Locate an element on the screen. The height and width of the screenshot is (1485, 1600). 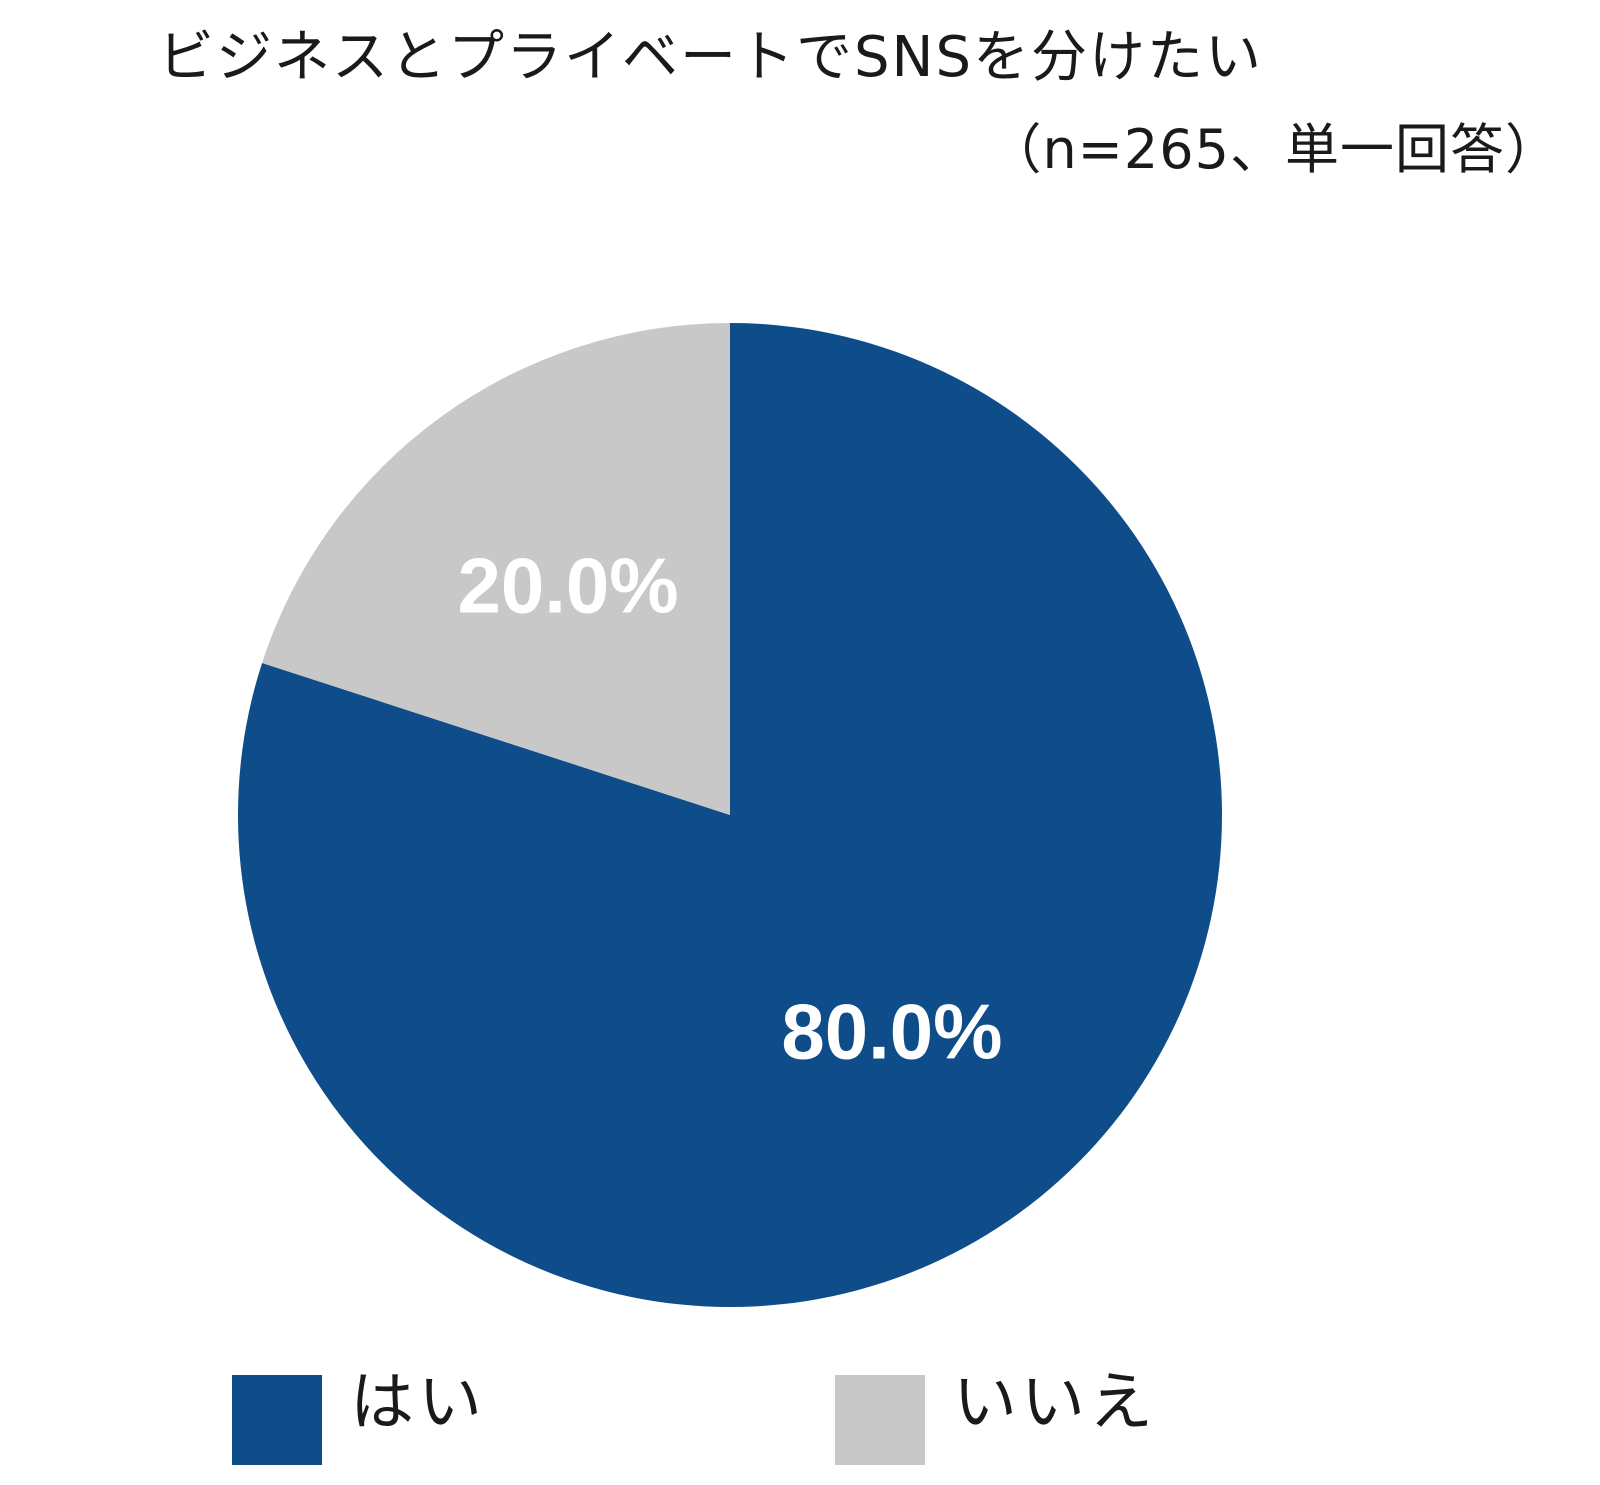
legend-item-no: いいえ is located at coordinates (996, 1418).